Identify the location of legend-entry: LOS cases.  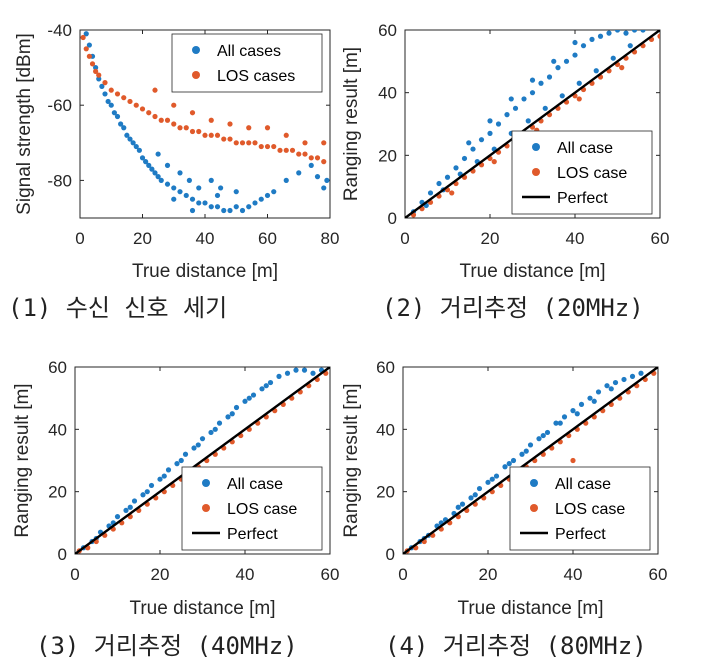
(256, 76).